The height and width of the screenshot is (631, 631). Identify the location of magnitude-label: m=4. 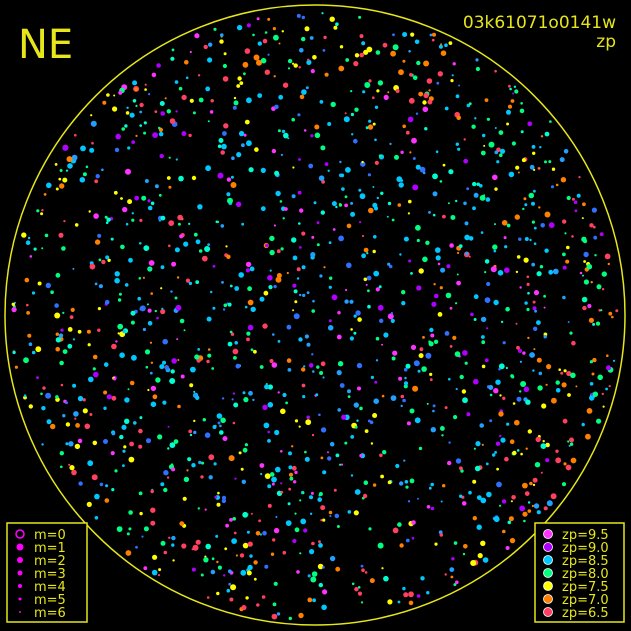
(50, 587).